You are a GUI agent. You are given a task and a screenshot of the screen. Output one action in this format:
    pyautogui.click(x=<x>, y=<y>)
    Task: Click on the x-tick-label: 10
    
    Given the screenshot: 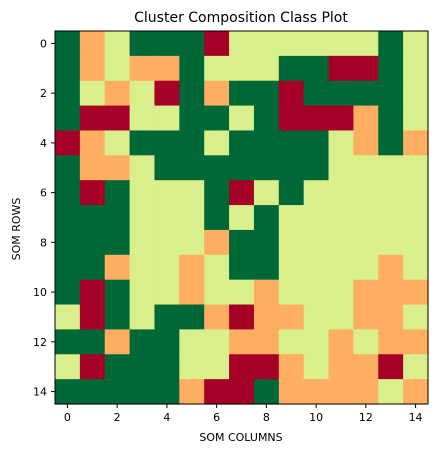 What is the action you would take?
    pyautogui.click(x=316, y=417)
    